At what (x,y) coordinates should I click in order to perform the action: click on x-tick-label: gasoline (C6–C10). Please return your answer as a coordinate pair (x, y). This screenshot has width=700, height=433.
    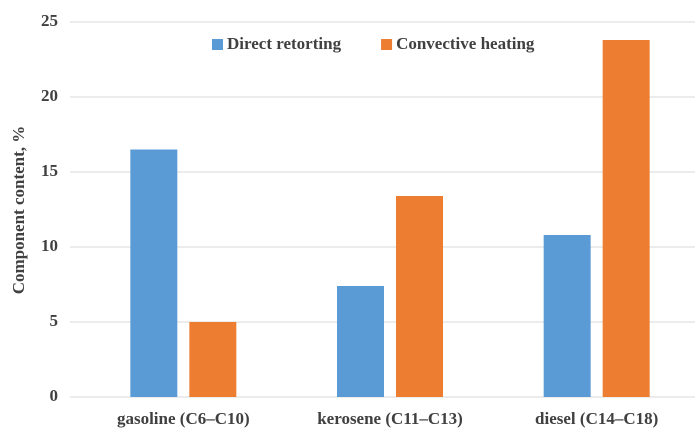
    Looking at the image, I should click on (183, 418).